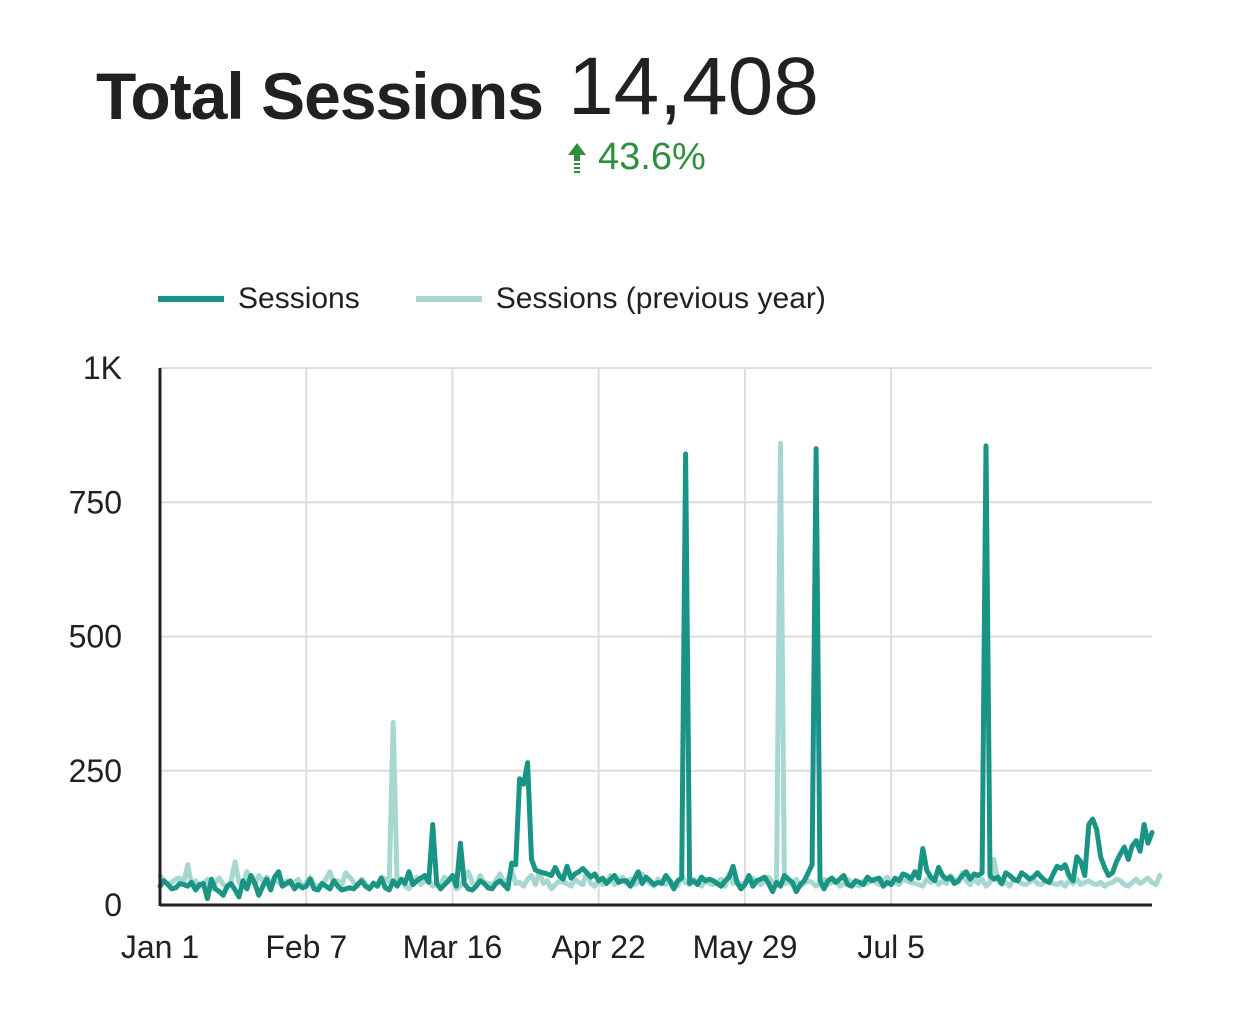 The width and height of the screenshot is (1240, 1028). I want to click on x-tick-label: Feb 7, so click(306, 947).